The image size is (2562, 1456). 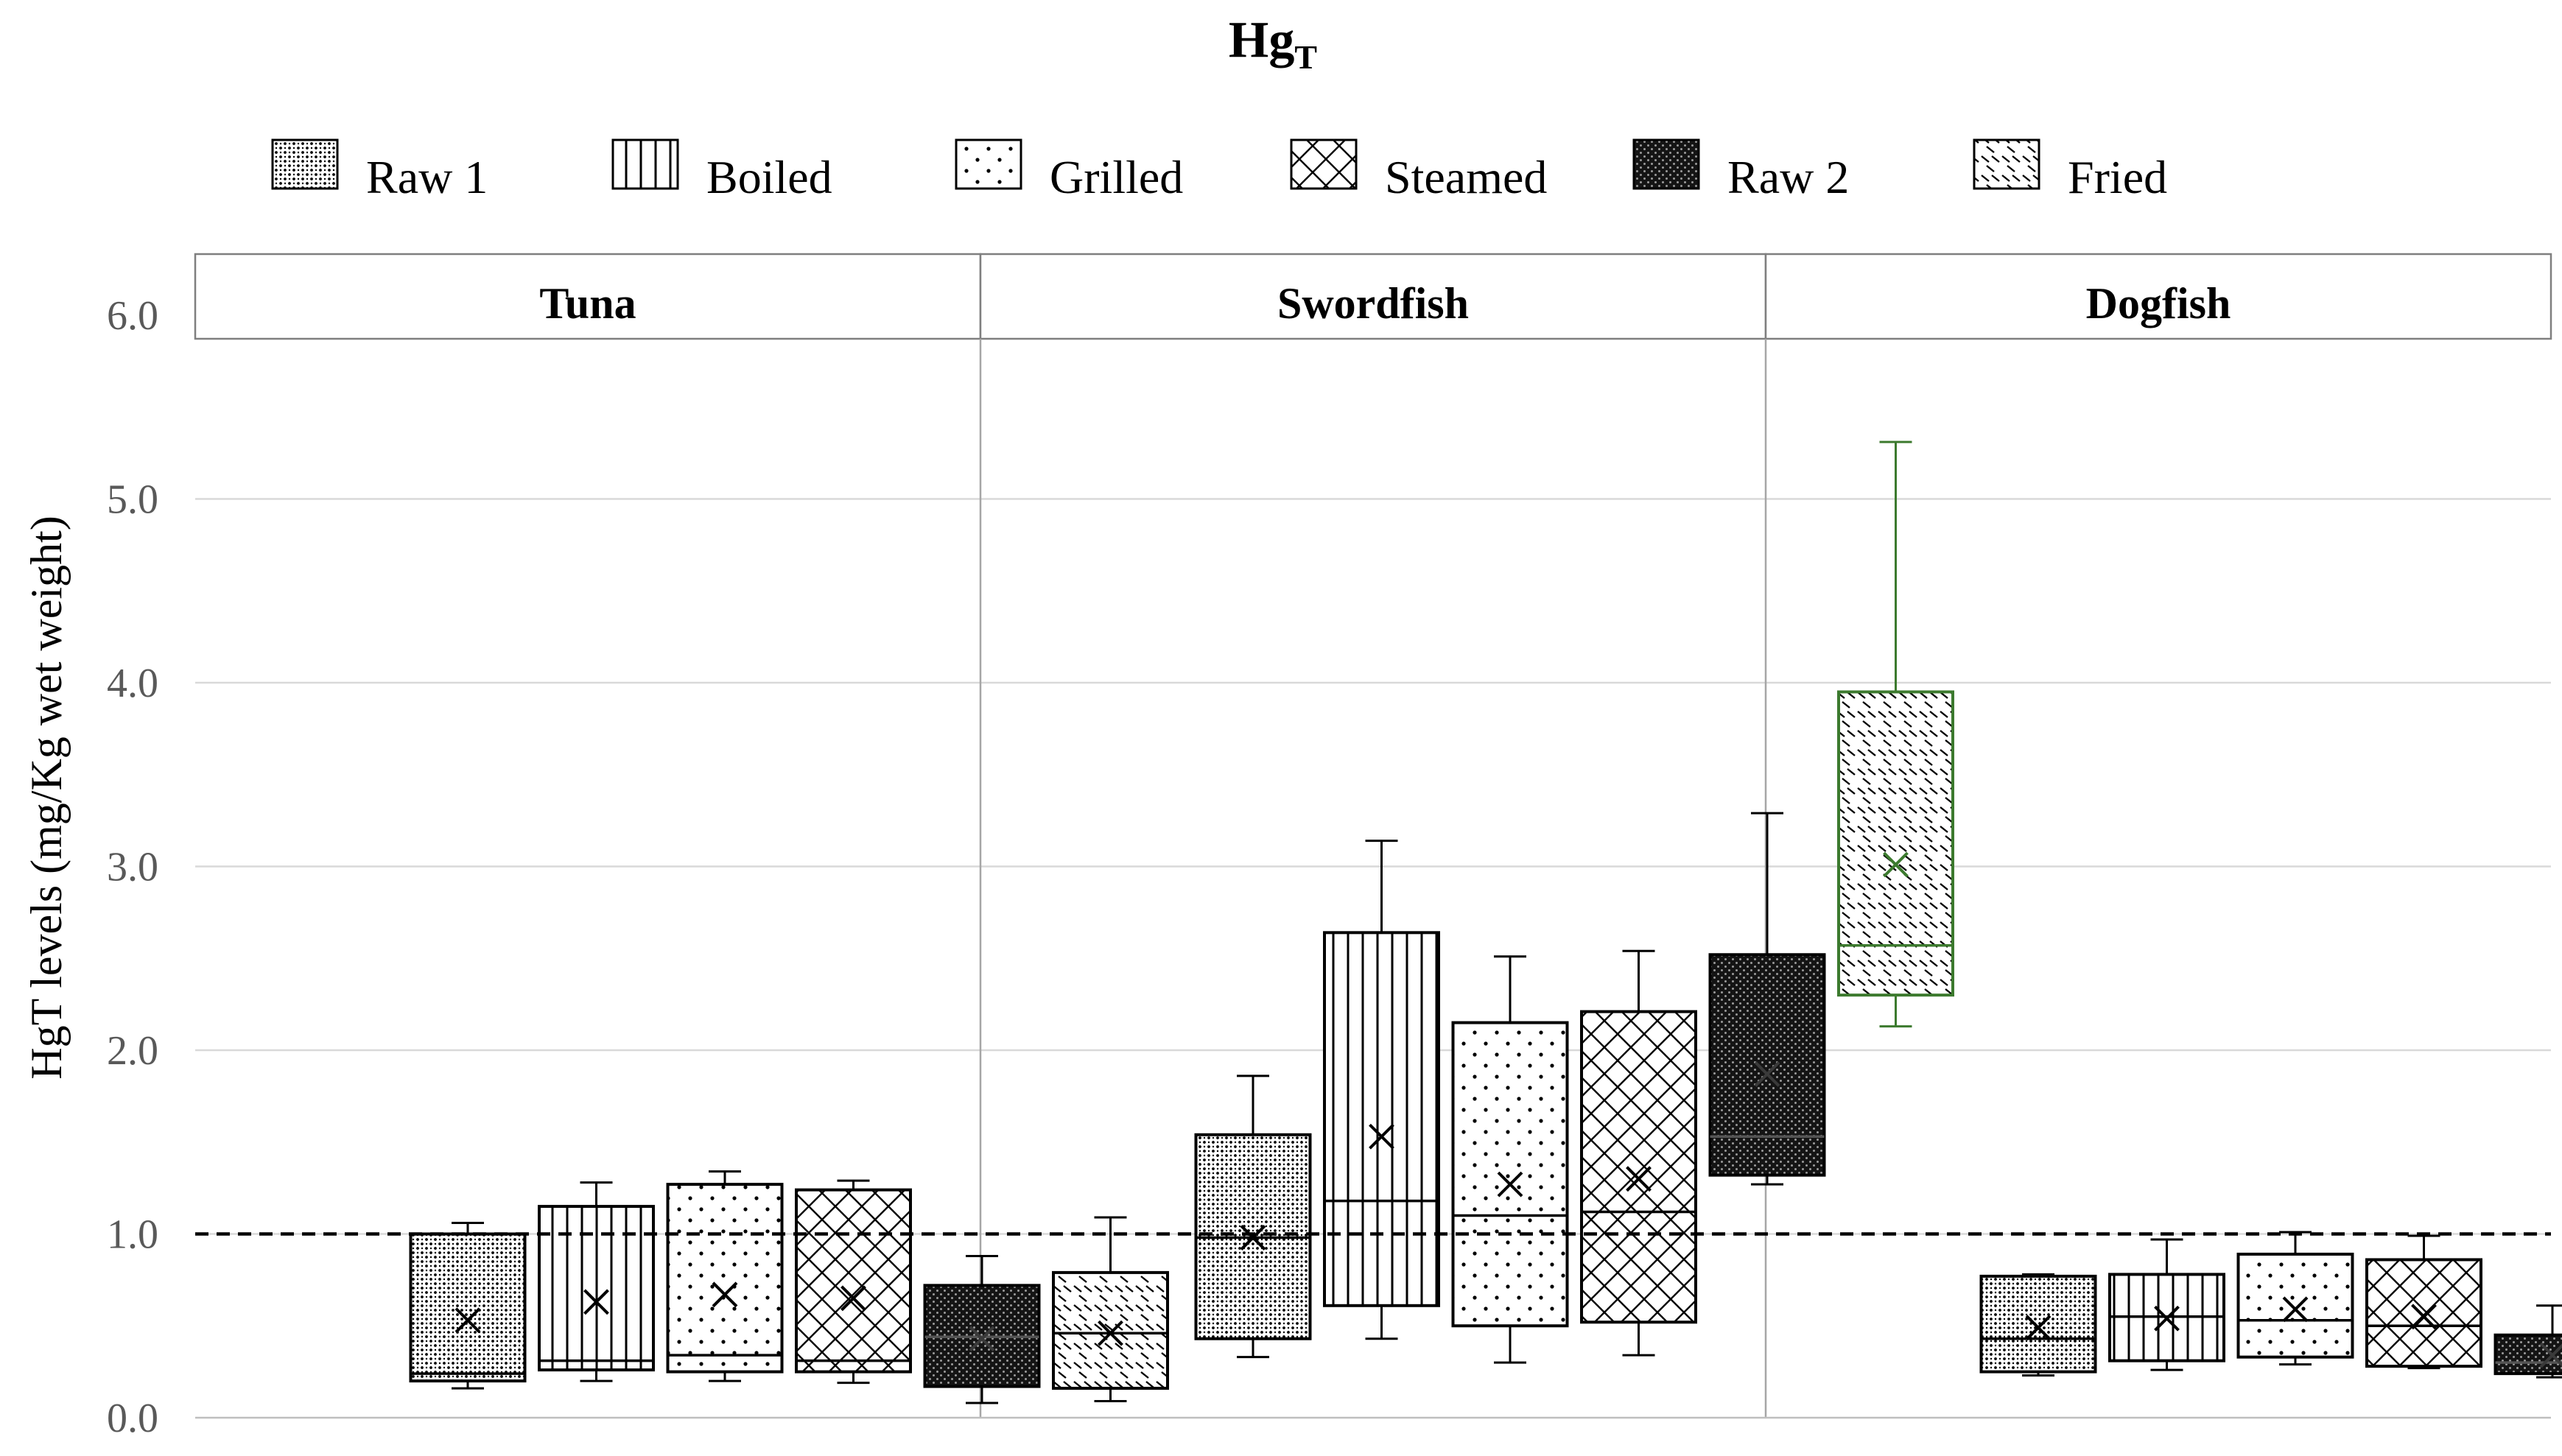 What do you see at coordinates (988, 164) in the screenshot?
I see `legend-swatch-grilled` at bounding box center [988, 164].